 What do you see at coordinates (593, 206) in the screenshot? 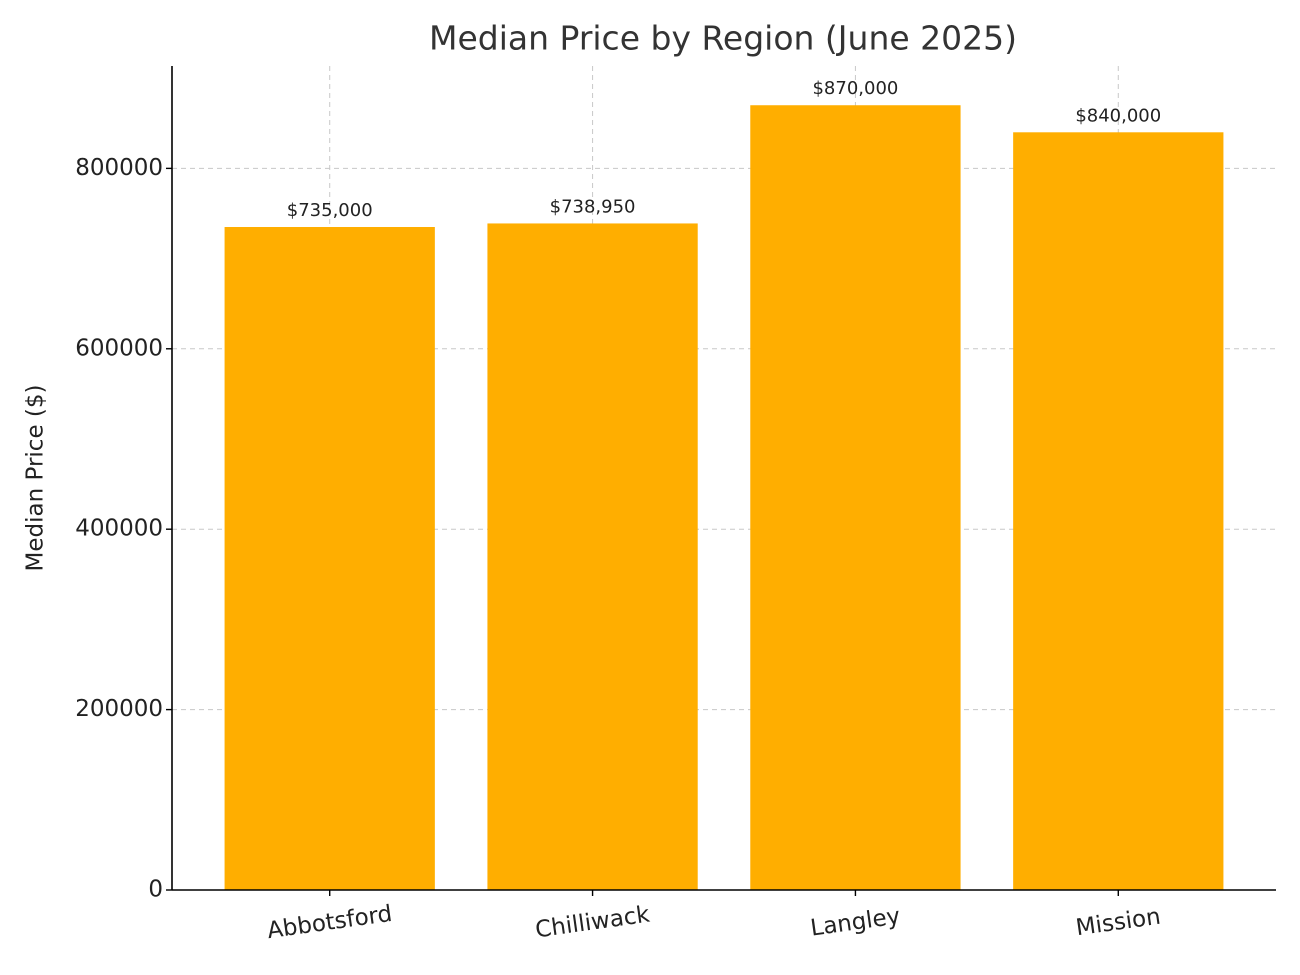
I see `value-label: $738,950` at bounding box center [593, 206].